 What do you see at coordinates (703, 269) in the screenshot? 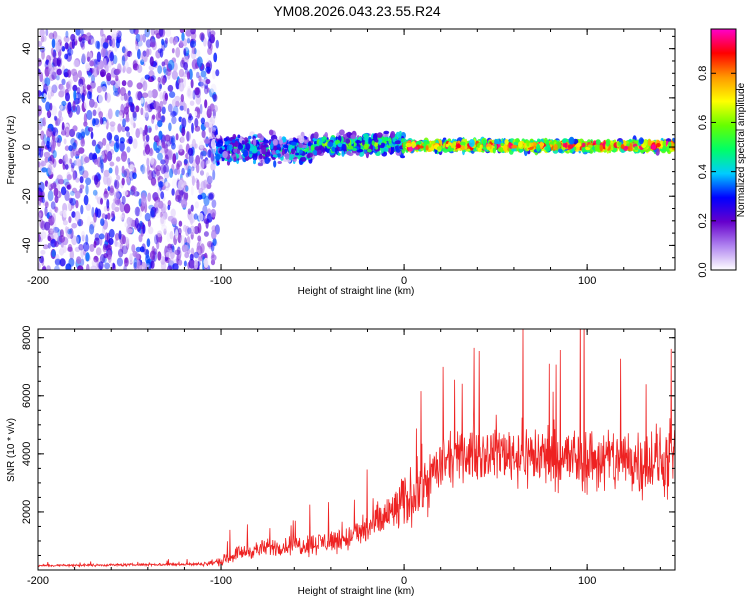
I see `colorbar-tick-label: 0.0` at bounding box center [703, 269].